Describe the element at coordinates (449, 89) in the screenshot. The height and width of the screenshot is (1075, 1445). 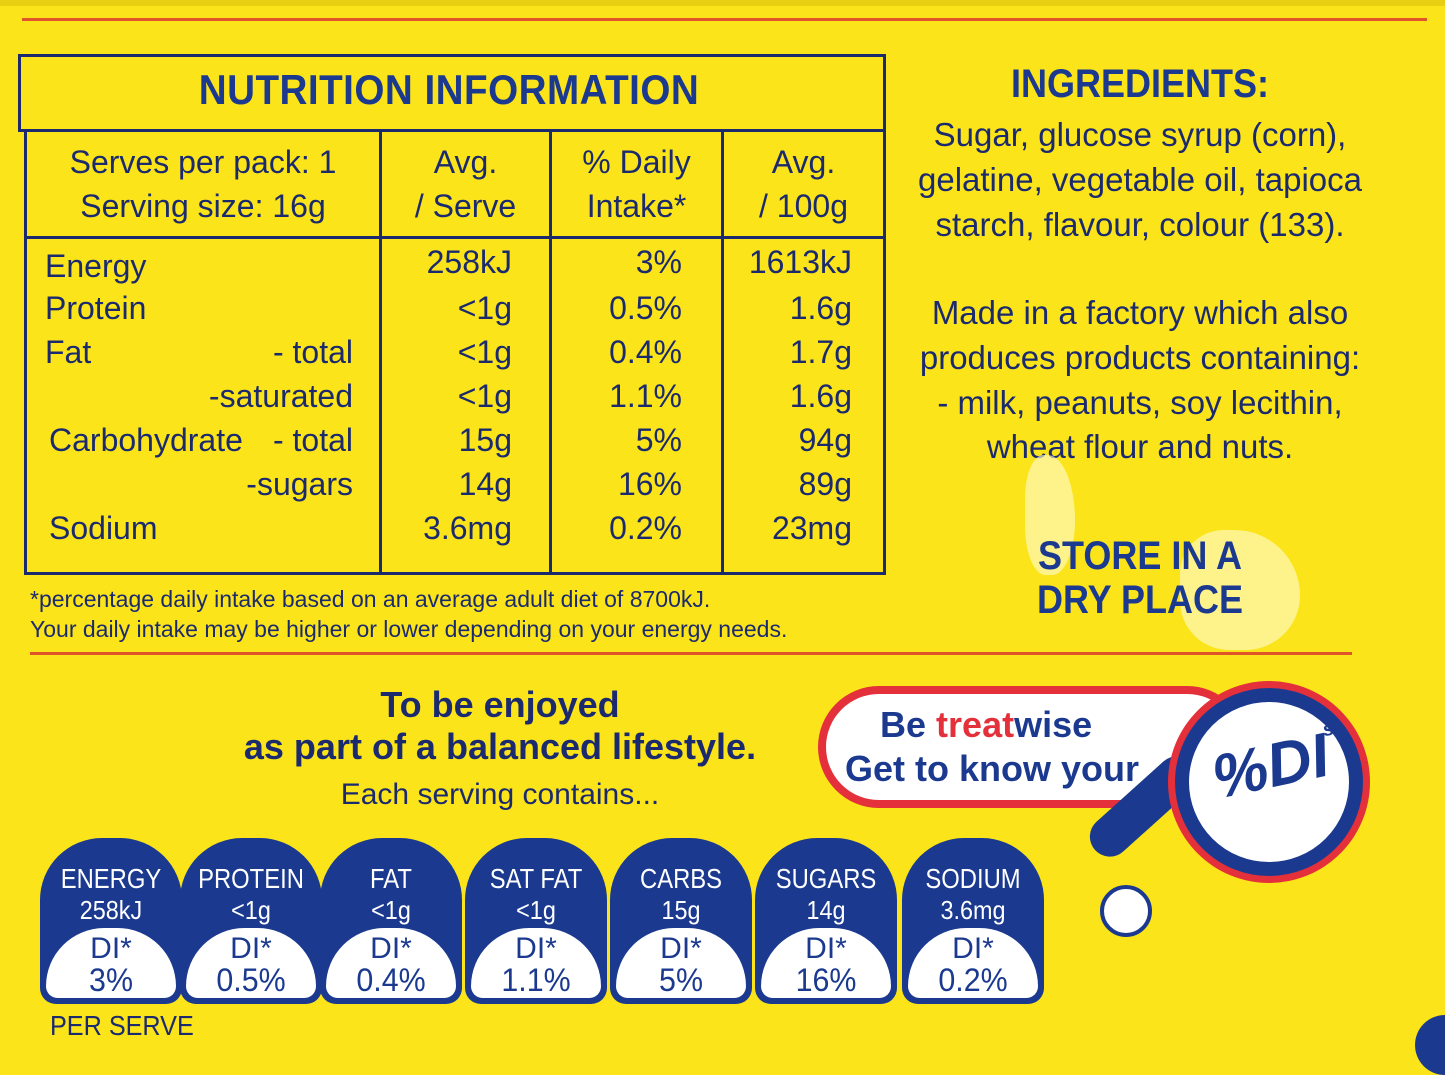
I see `nutrition-title: NUTRITION INFORMATION` at that location.